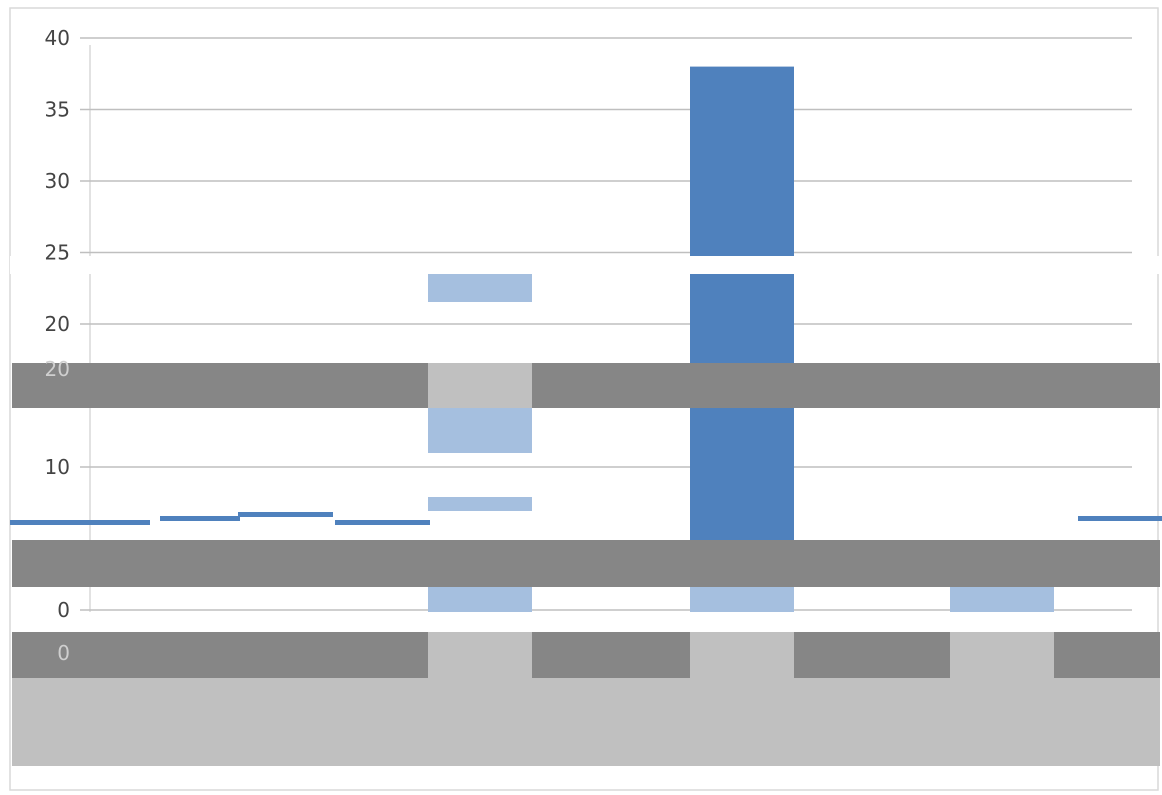 Image resolution: width=1162 pixels, height=795 pixels. I want to click on ghost-tick-label-0: 0, so click(63, 653).